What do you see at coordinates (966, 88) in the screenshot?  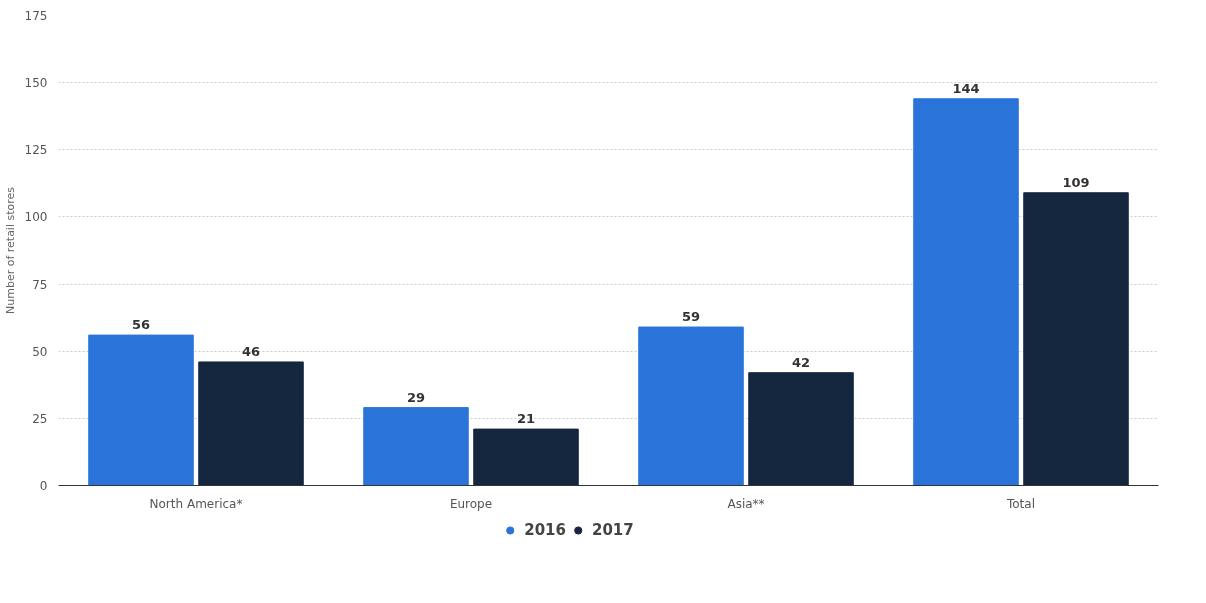 I see `data-label: 144` at bounding box center [966, 88].